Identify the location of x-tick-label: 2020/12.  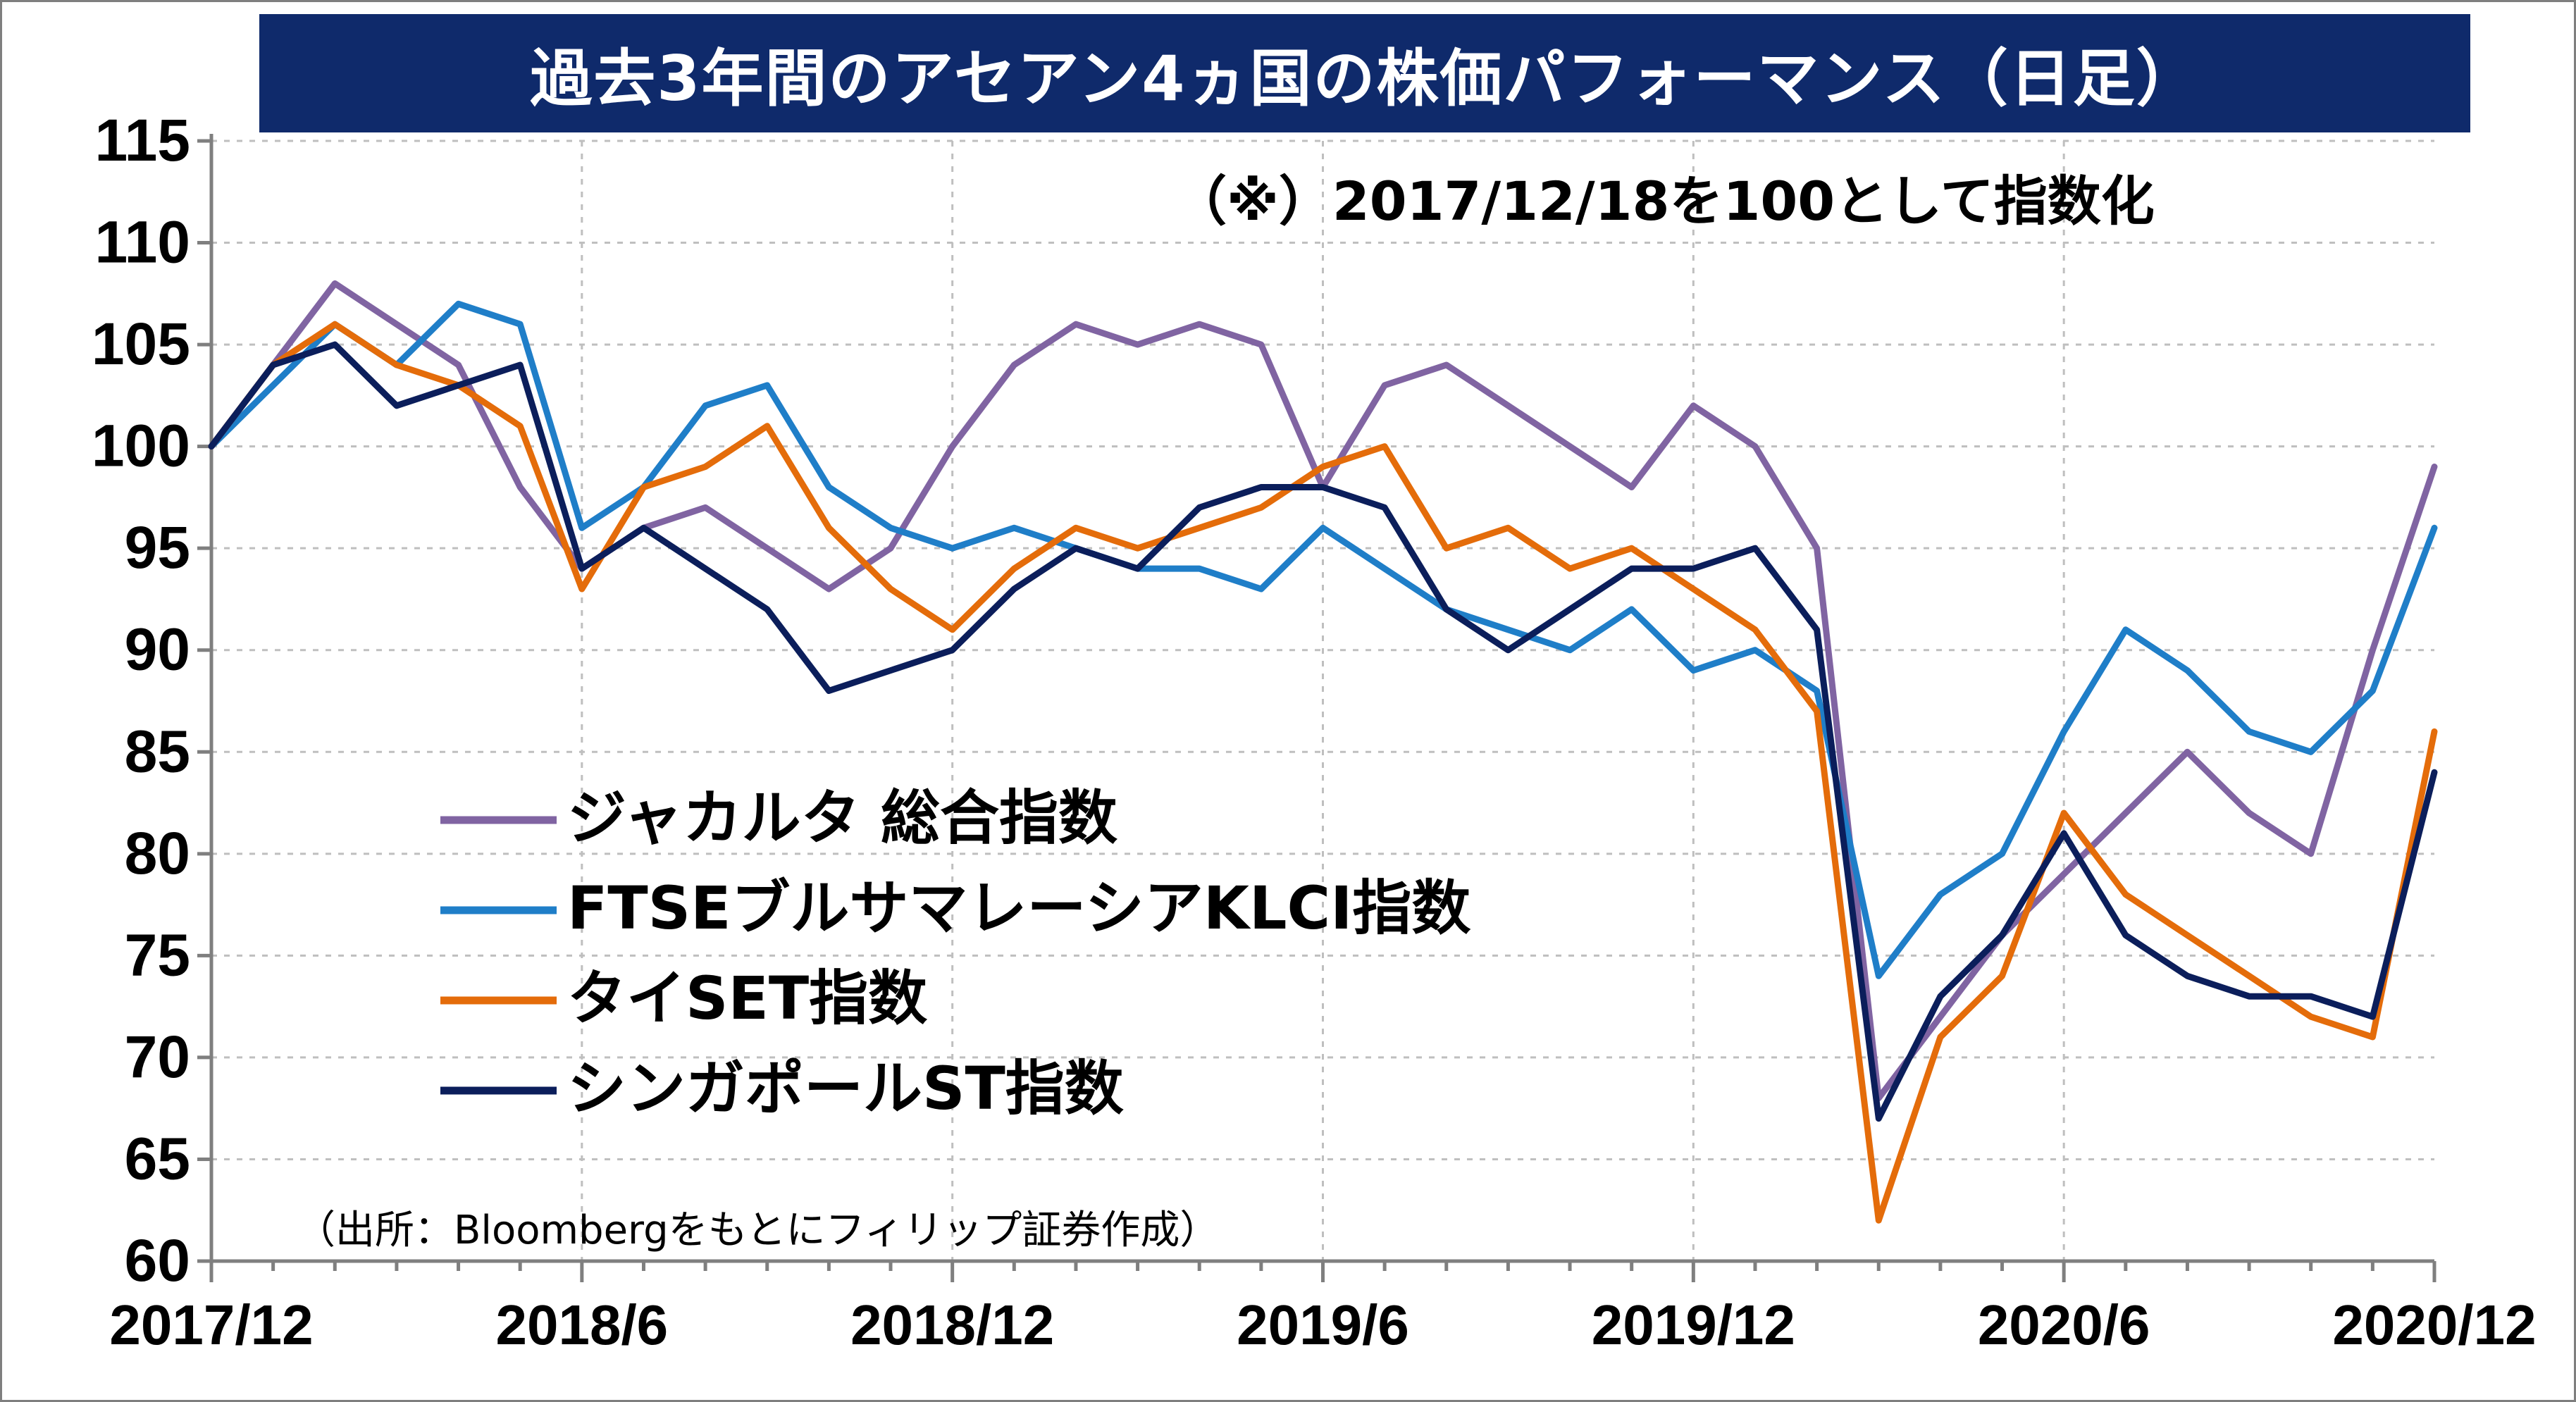
(2434, 1325).